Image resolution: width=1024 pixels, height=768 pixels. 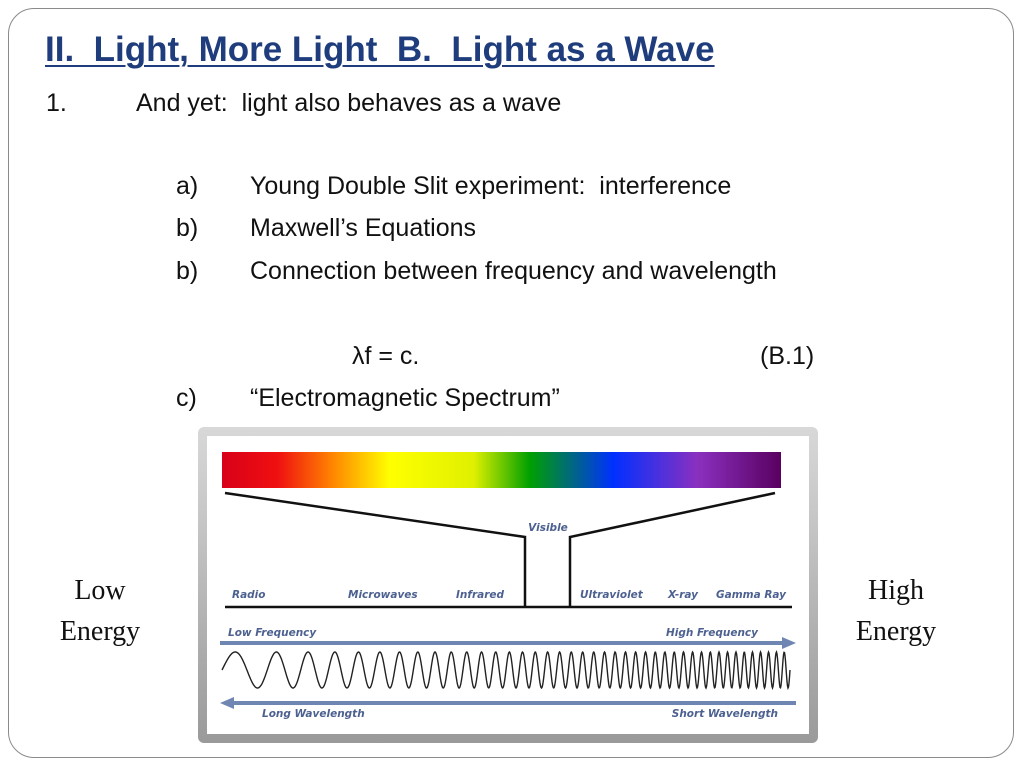 What do you see at coordinates (383, 595) in the screenshot?
I see `band-label: Microwaves` at bounding box center [383, 595].